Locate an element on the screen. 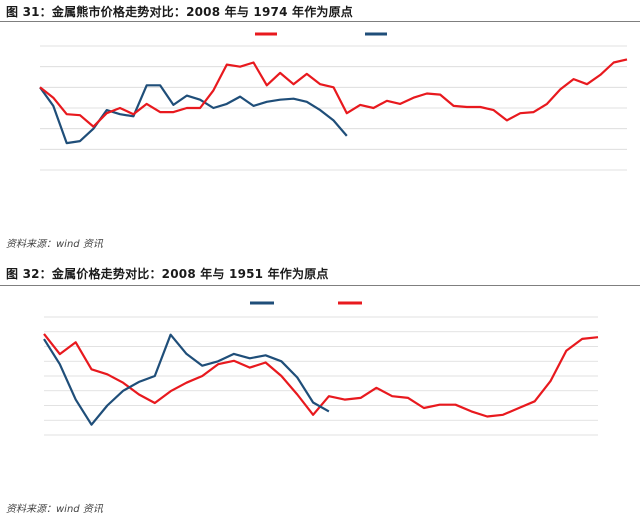 Image resolution: width=640 pixels, height=516 pixels. figure-32-caption-rule is located at coordinates (320, 285).